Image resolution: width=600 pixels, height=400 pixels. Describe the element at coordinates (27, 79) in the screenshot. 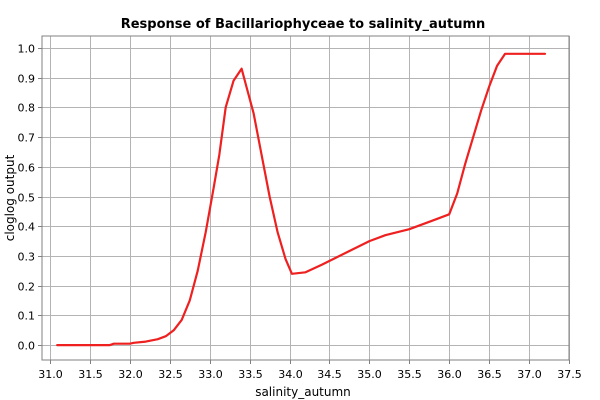

I see `y-tick-label: 0.9` at that location.